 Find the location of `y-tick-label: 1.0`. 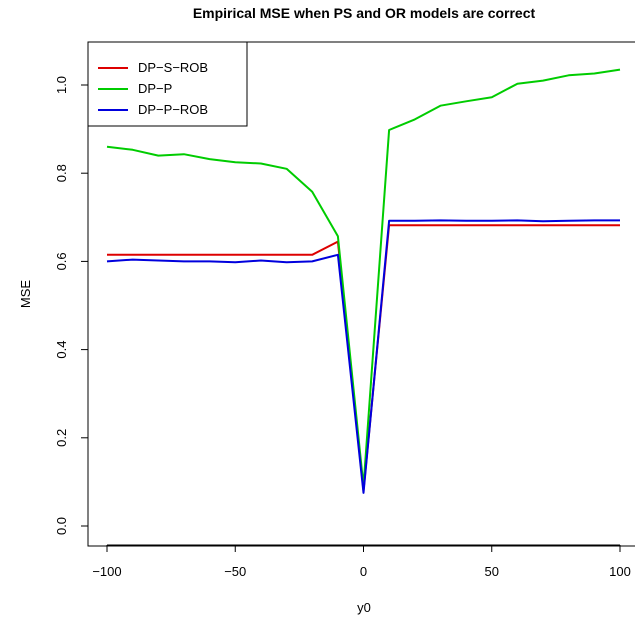

y-tick-label: 1.0 is located at coordinates (61, 85).